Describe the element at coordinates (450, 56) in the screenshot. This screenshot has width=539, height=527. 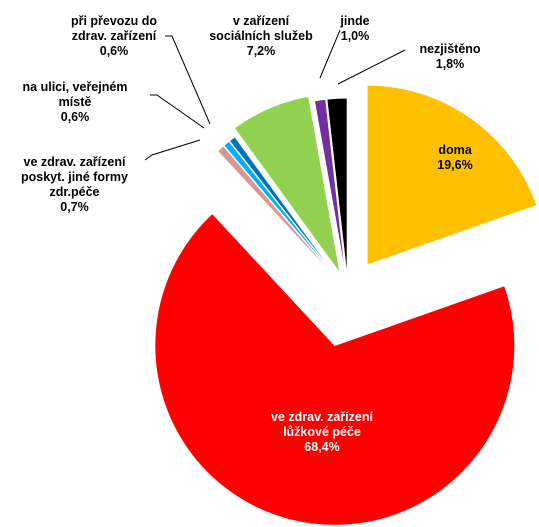
I see `slice-label: nezjištěno 1,8%` at that location.